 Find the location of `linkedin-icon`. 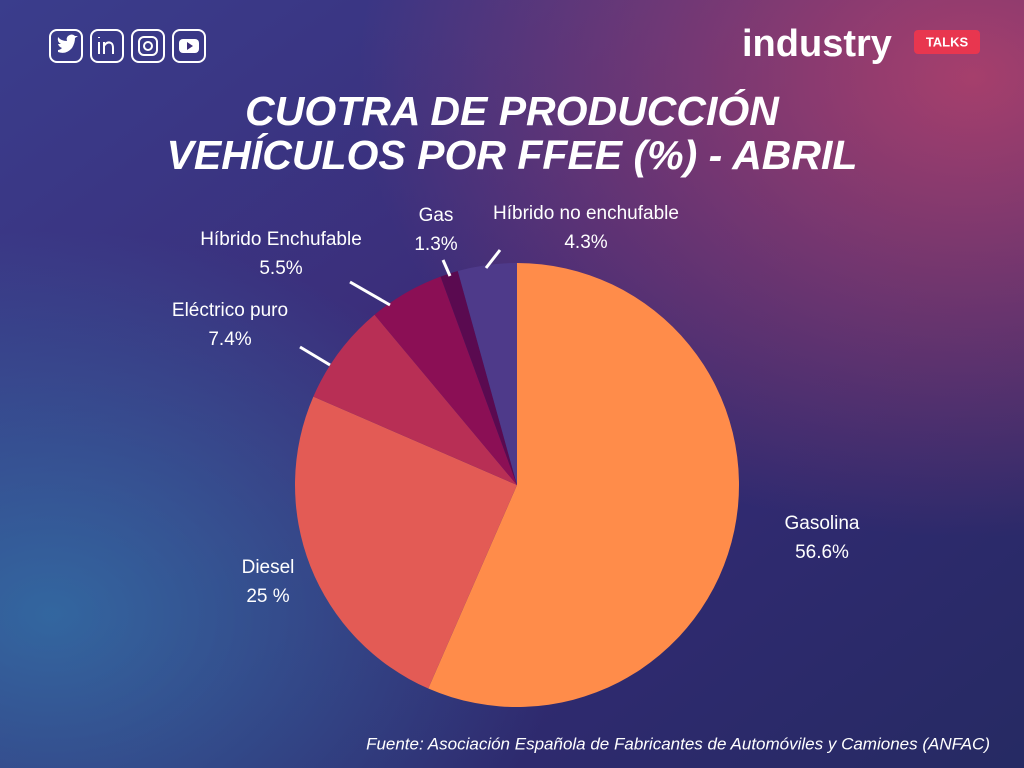

linkedin-icon is located at coordinates (107, 46).